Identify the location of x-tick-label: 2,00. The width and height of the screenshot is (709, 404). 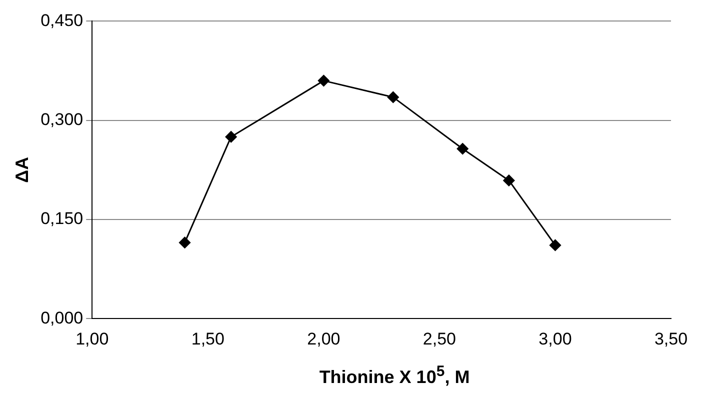
(323, 338).